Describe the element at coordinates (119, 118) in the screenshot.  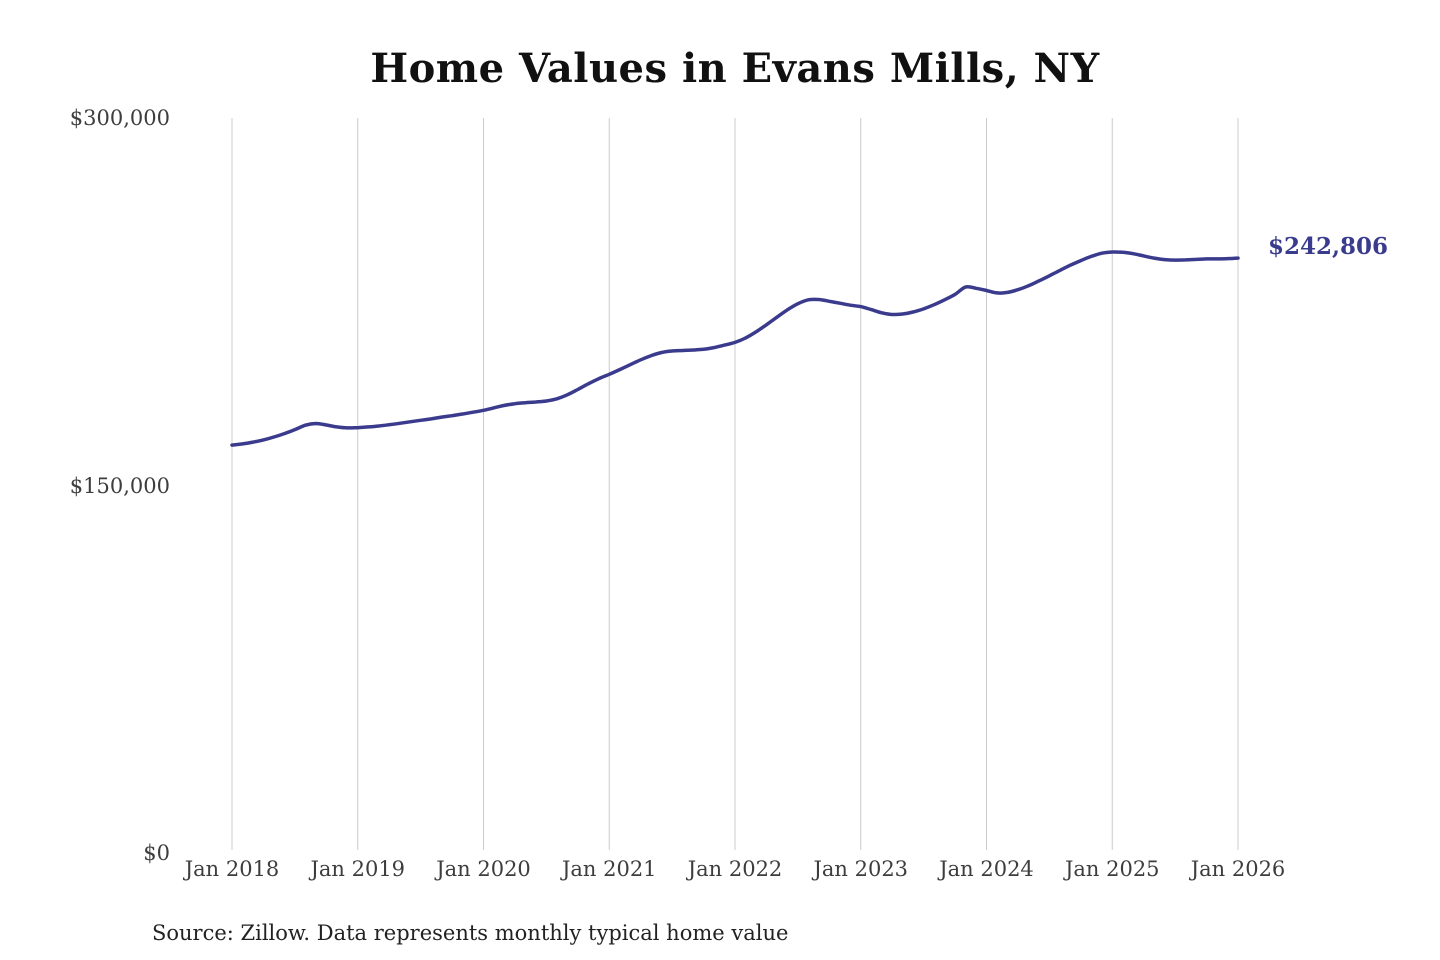
I see `y-axis-tick-label: $300,000` at that location.